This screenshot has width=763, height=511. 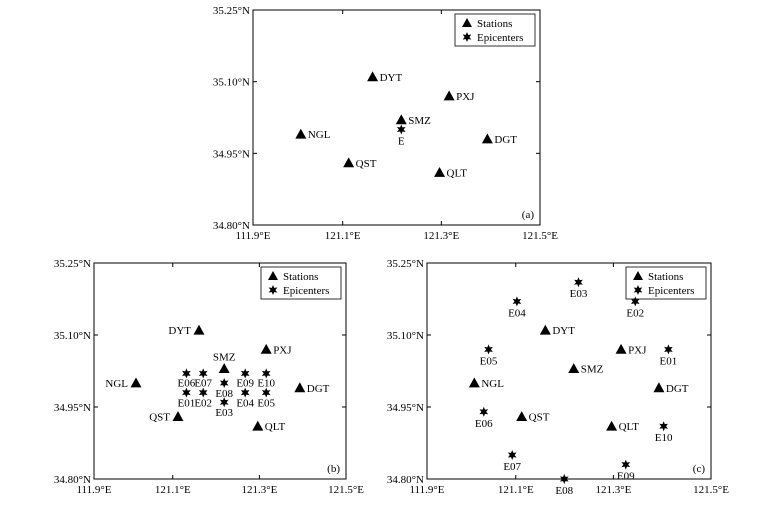 I want to click on plot-frame, so click(x=220, y=371).